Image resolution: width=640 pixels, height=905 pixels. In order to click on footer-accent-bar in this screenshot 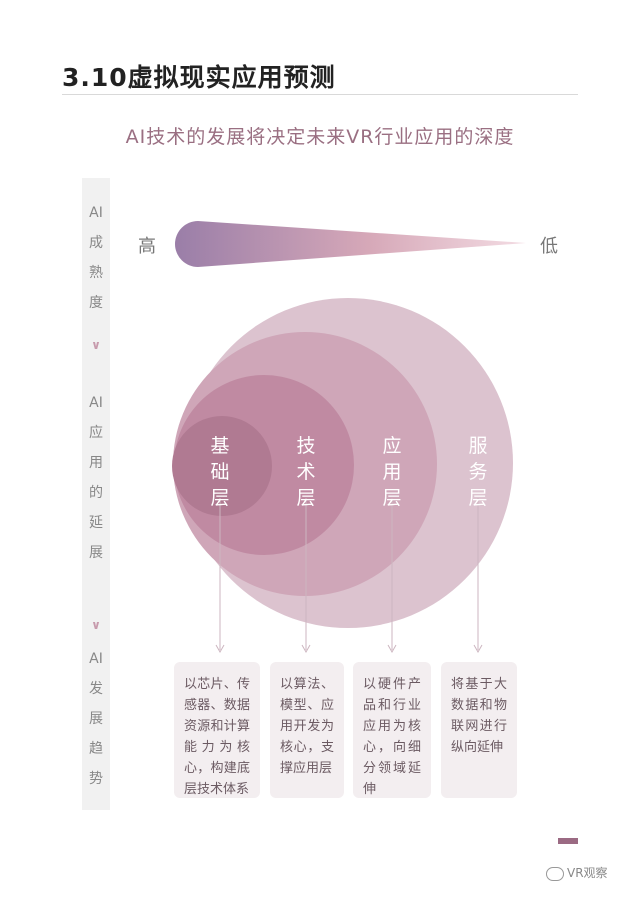, I will do `click(568, 841)`.